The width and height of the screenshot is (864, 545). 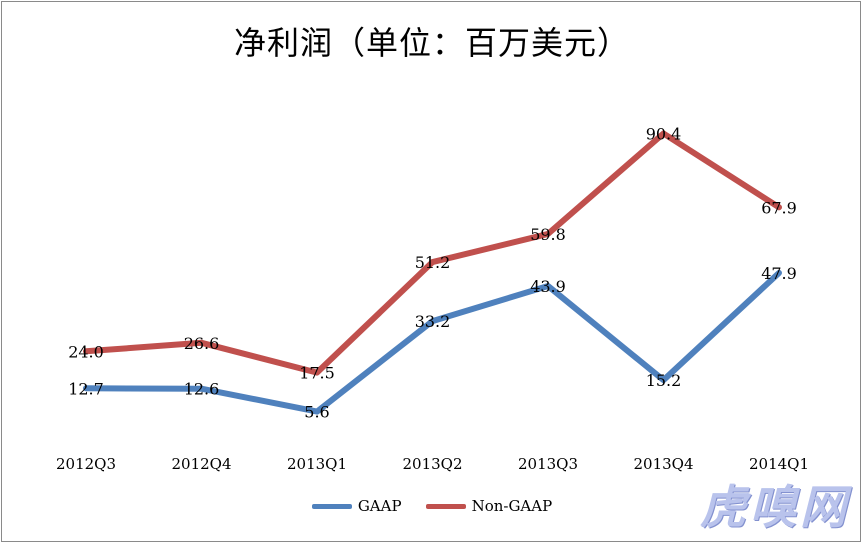 I want to click on data-label-gaap: 43.9, so click(x=548, y=286).